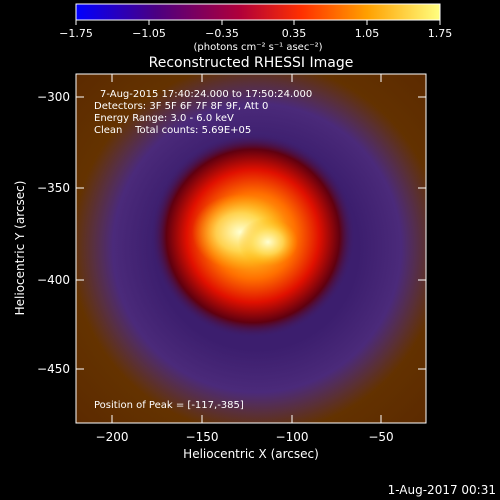 The height and width of the screenshot is (500, 500). What do you see at coordinates (53, 188) in the screenshot?
I see `y-tick-label: −350` at bounding box center [53, 188].